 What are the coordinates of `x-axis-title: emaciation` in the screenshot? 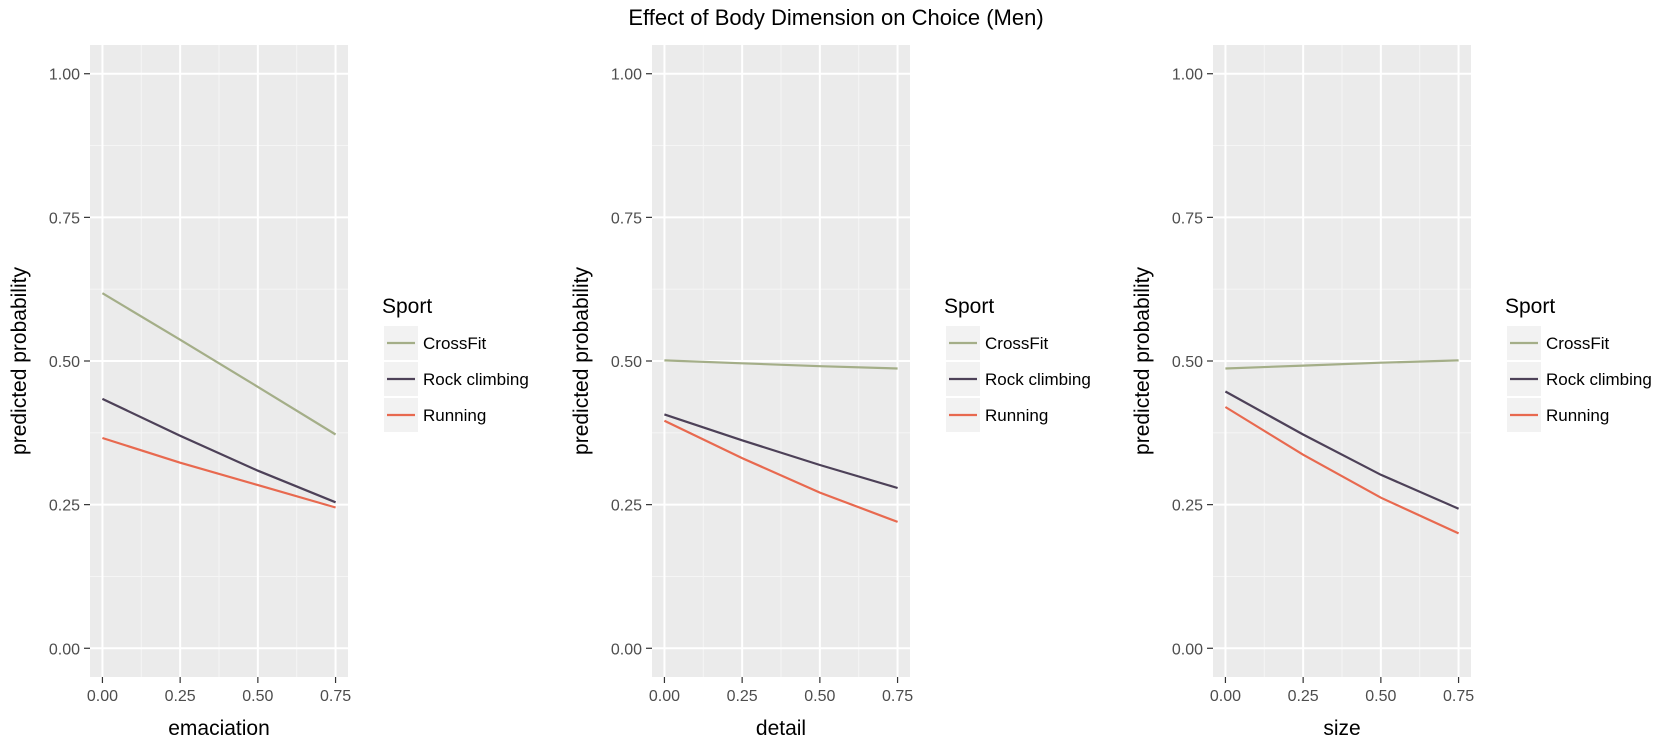 It's located at (219, 728).